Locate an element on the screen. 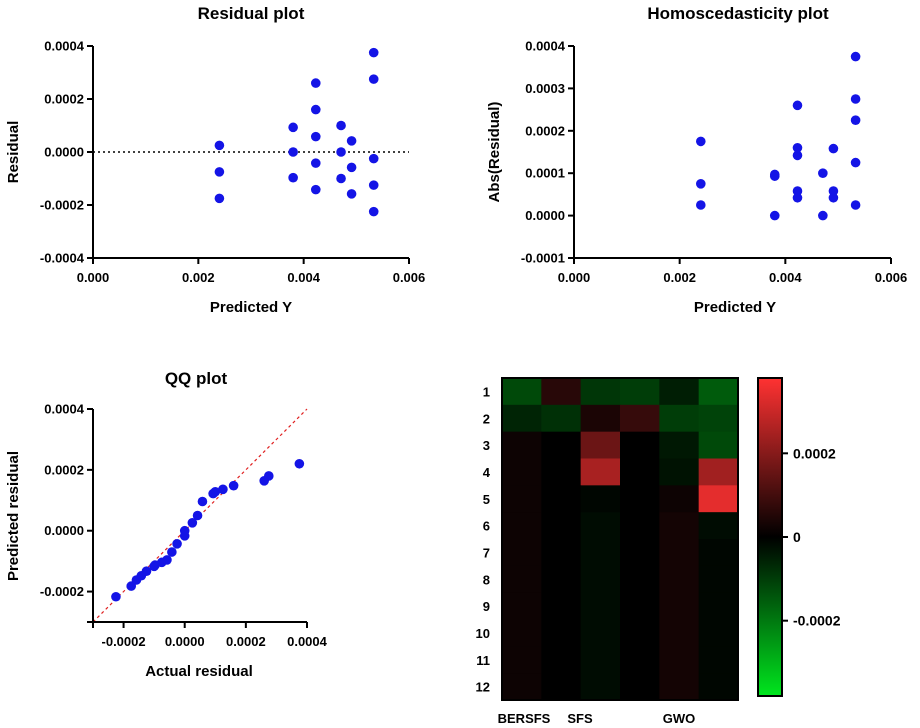 The height and width of the screenshot is (728, 920). homoscedasticity-x-tick-label: 0.000 is located at coordinates (574, 277).